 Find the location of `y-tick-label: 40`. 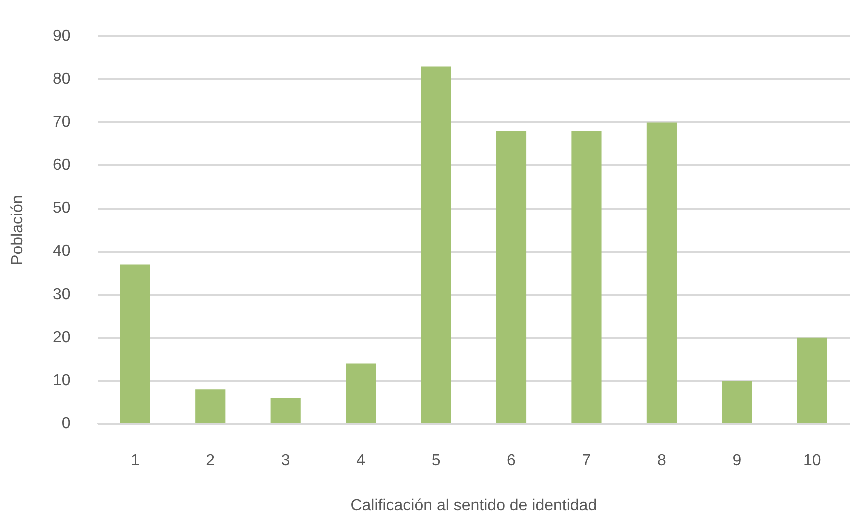

y-tick-label: 40 is located at coordinates (62, 251).